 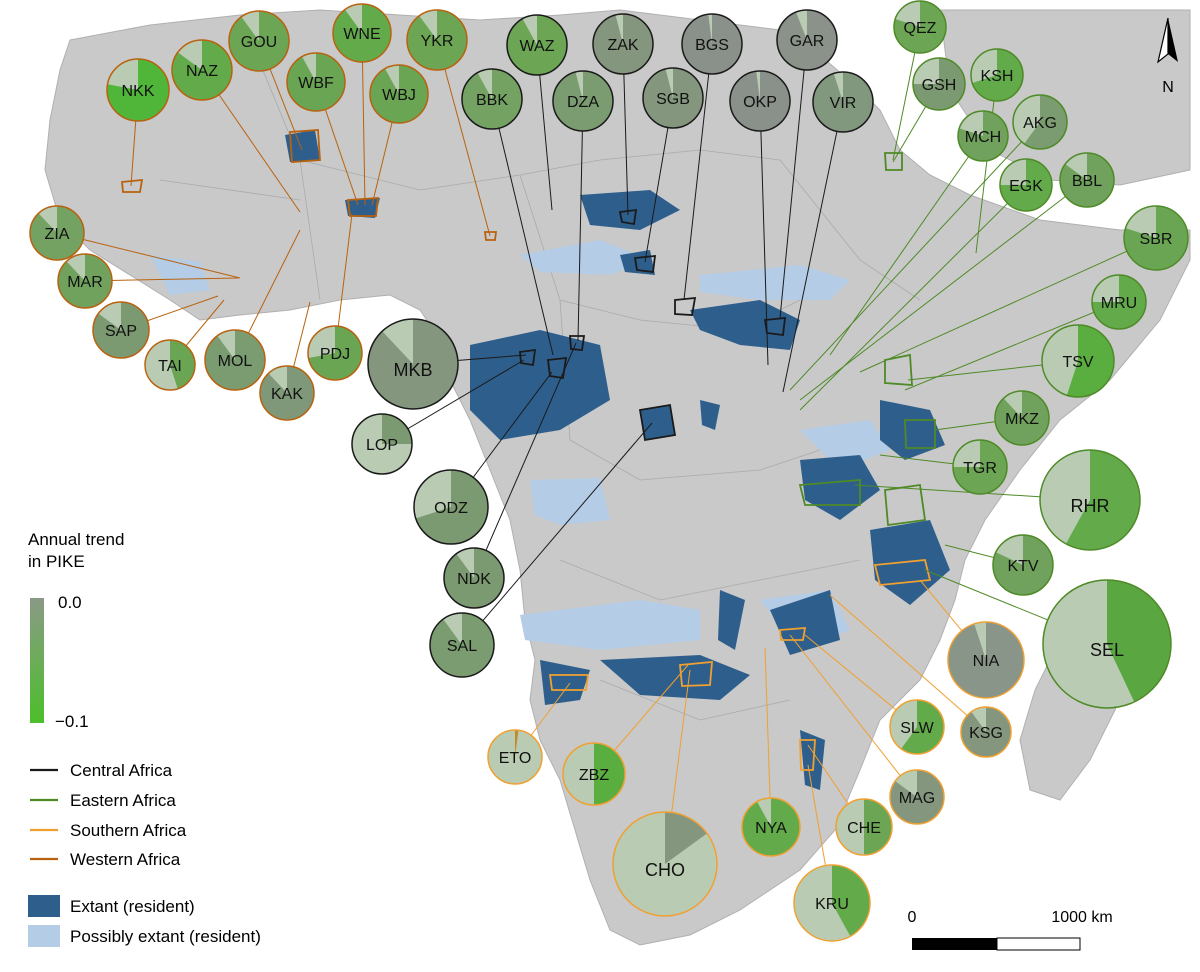 What do you see at coordinates (1026, 185) in the screenshot?
I see `egk-pie-ring` at bounding box center [1026, 185].